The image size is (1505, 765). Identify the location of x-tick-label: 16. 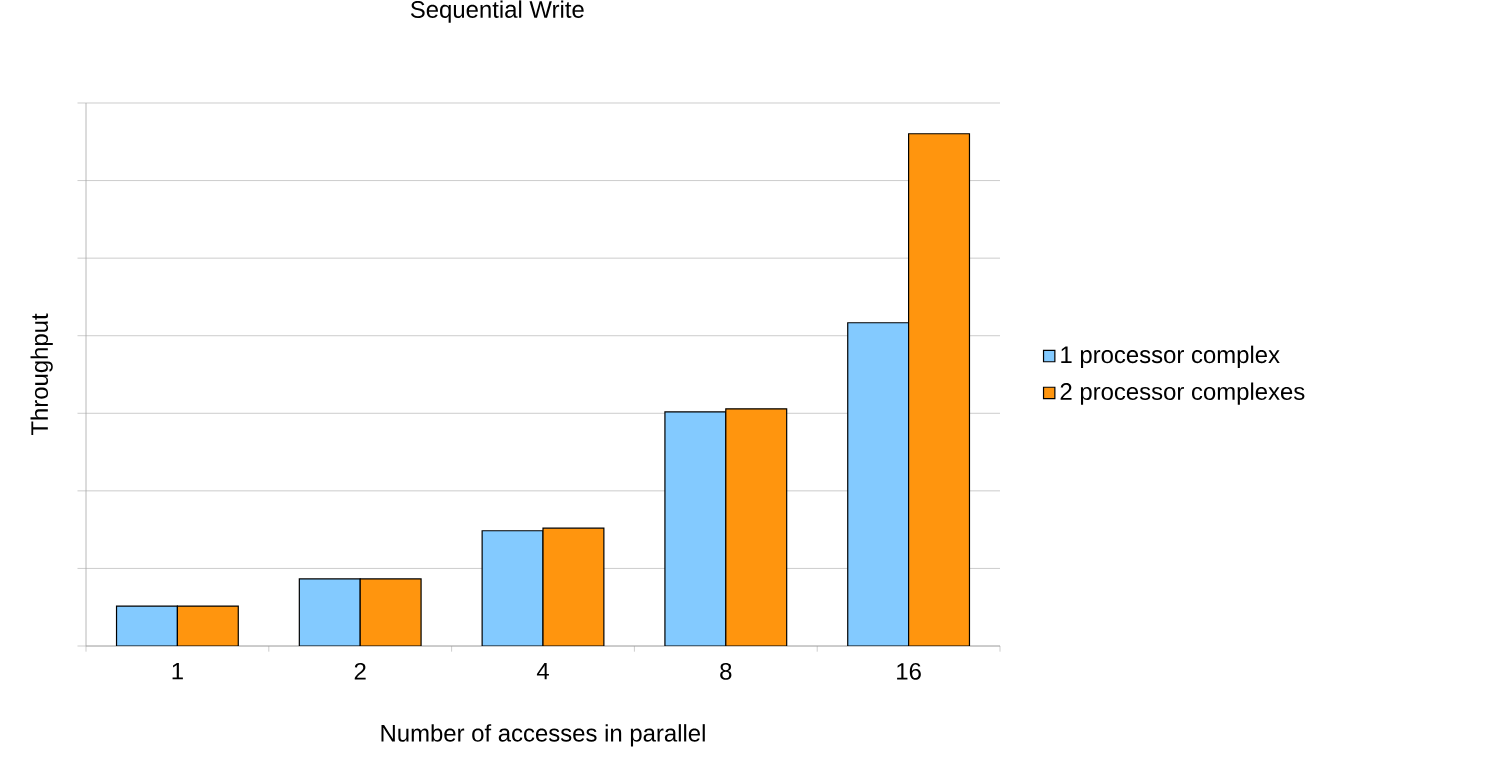
(909, 671).